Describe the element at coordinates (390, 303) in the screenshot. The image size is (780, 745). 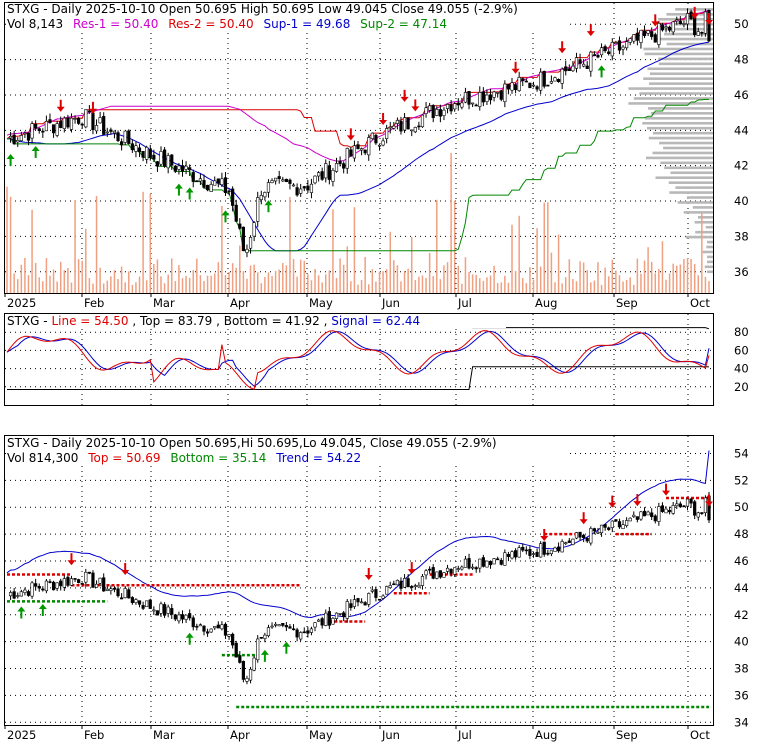
I see `price-x-tick: Jun` at that location.